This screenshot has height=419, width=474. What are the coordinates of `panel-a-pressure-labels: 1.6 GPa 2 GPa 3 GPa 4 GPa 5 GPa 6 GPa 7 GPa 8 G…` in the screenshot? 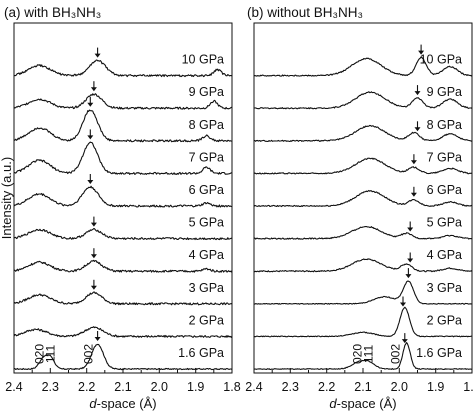 It's located at (201, 206).